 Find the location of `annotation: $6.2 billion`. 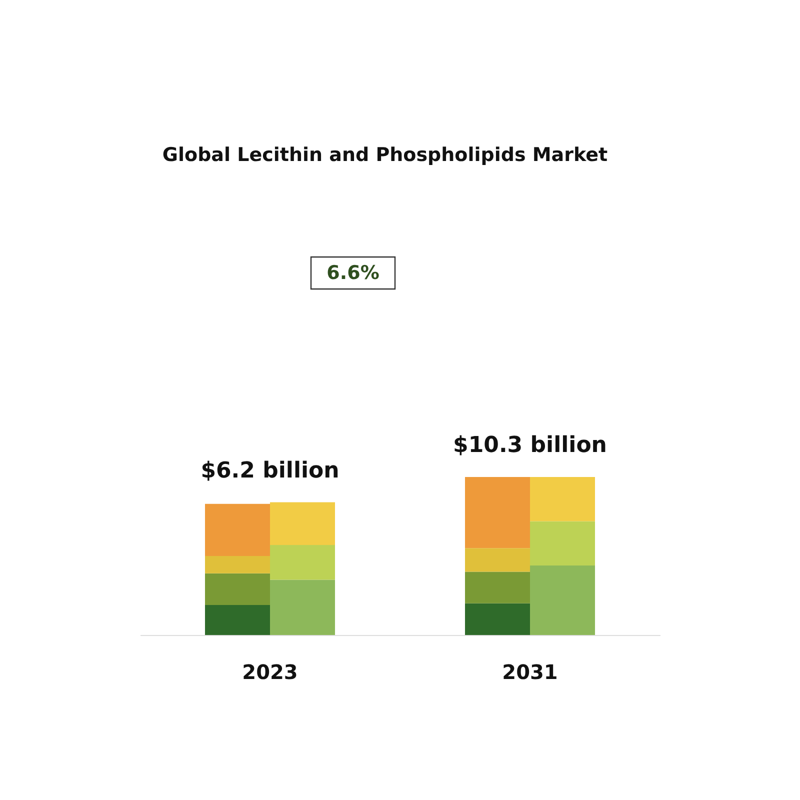

annotation: $6.2 billion is located at coordinates (270, 471).